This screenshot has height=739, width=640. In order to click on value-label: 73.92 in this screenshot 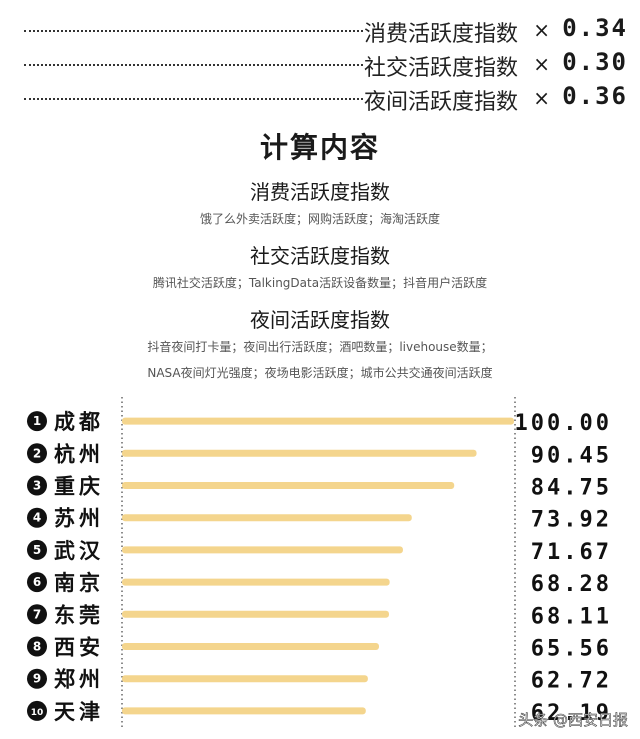, I will do `click(571, 520)`.